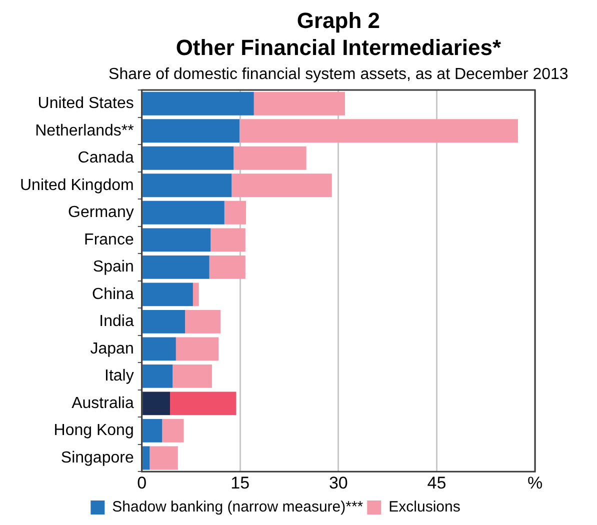 This screenshot has width=597, height=525. I want to click on y-tick-label: Netherlands**, so click(84, 131).